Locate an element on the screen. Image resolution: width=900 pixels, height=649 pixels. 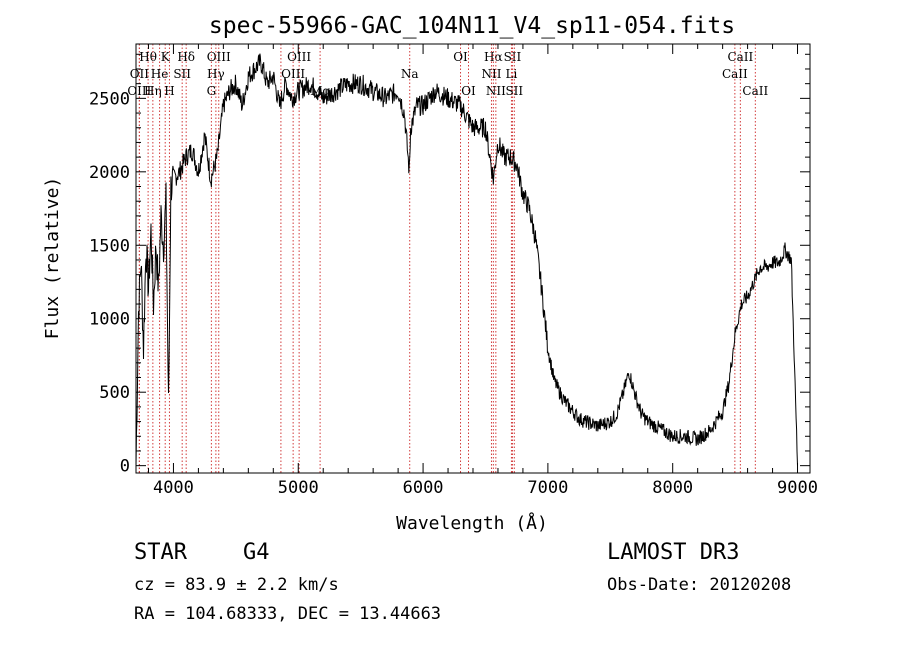
marker-label-12: OIII is located at coordinates (299, 57).